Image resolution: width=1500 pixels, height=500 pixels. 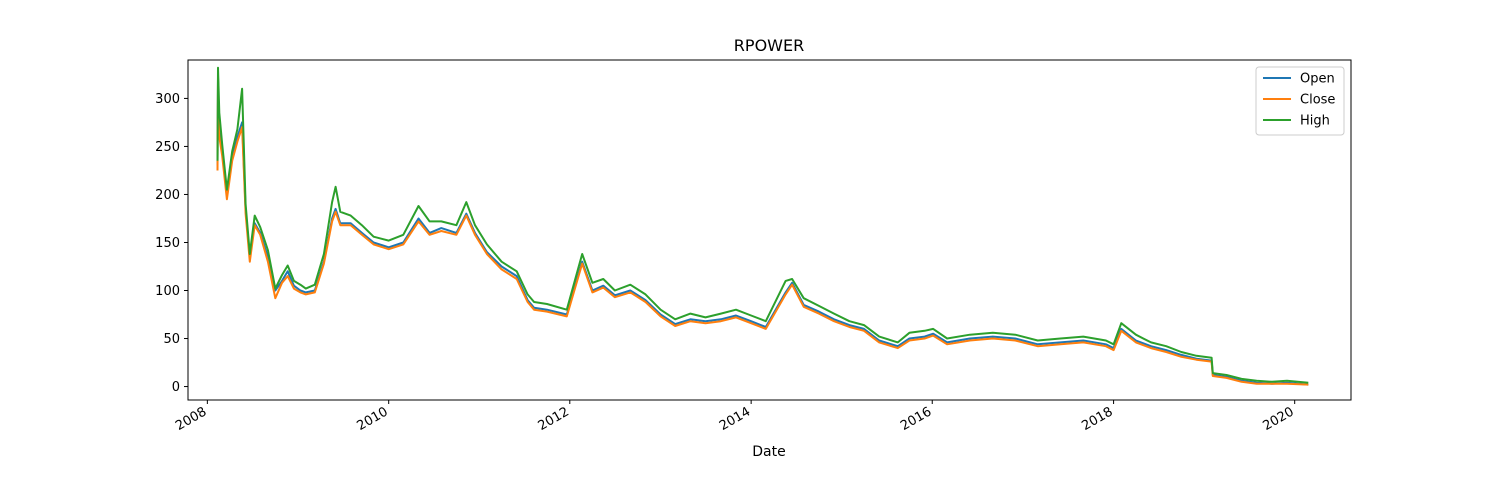 What do you see at coordinates (1317, 79) in the screenshot?
I see `legend-label-open: Open` at bounding box center [1317, 79].